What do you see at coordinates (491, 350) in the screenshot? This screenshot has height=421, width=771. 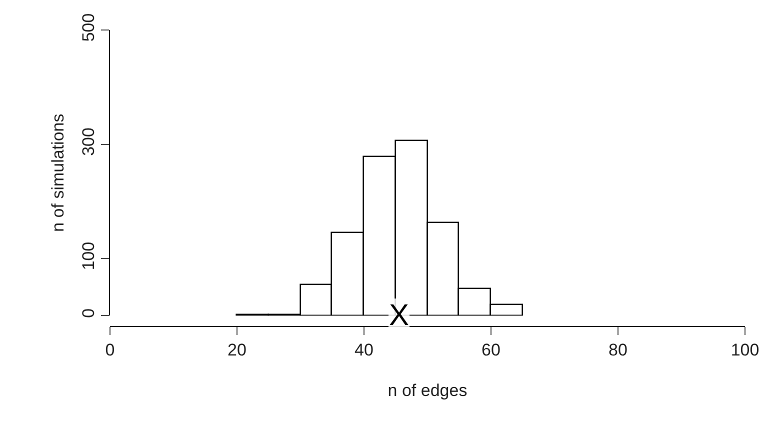 I see `x-tick-label: 60` at bounding box center [491, 350].